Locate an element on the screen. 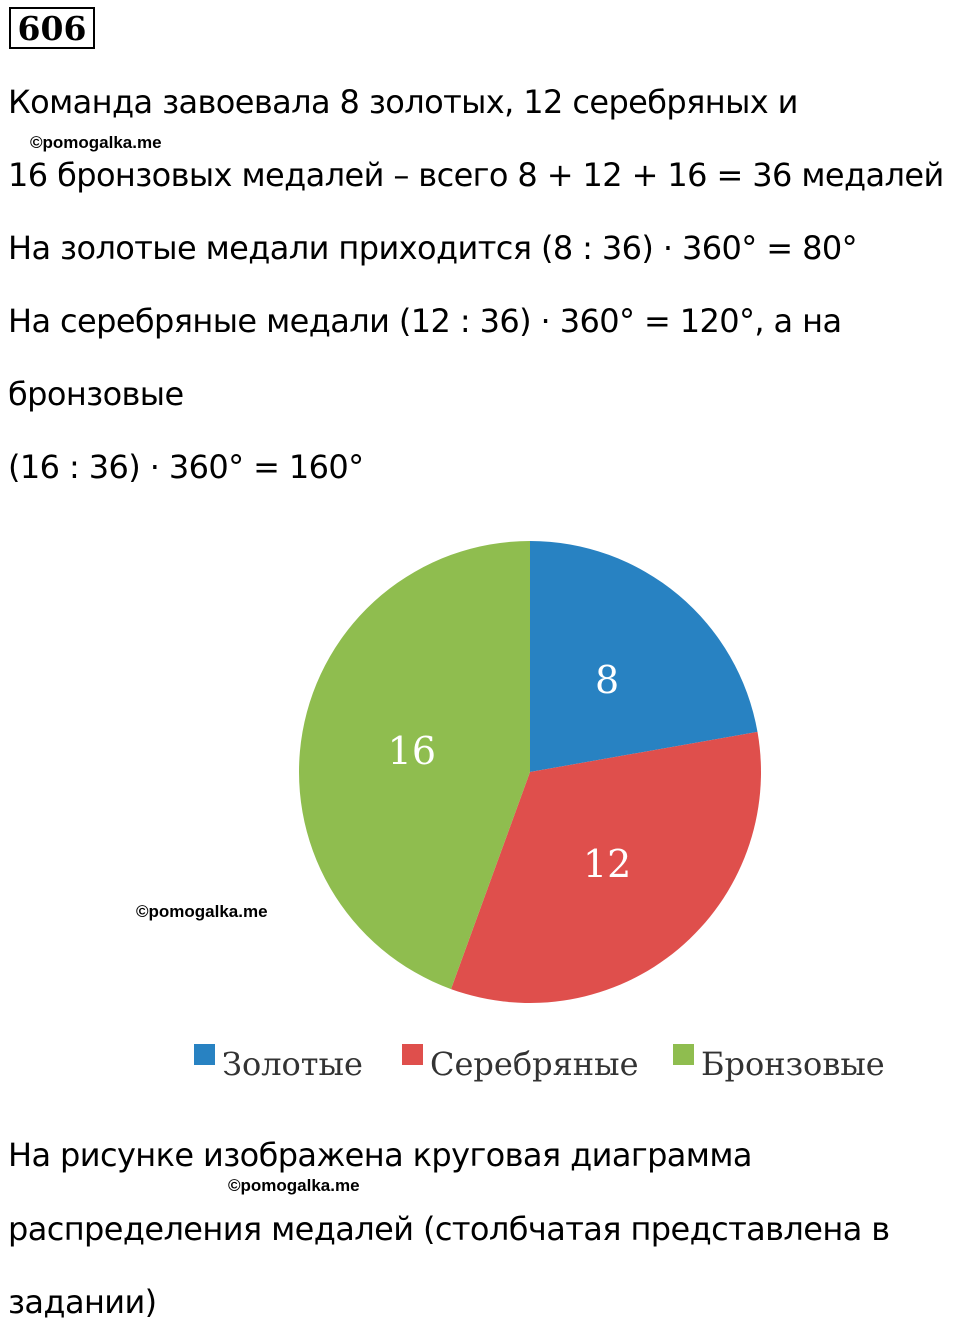 The width and height of the screenshot is (960, 1327). legend-swatch-золотые is located at coordinates (204, 1054).